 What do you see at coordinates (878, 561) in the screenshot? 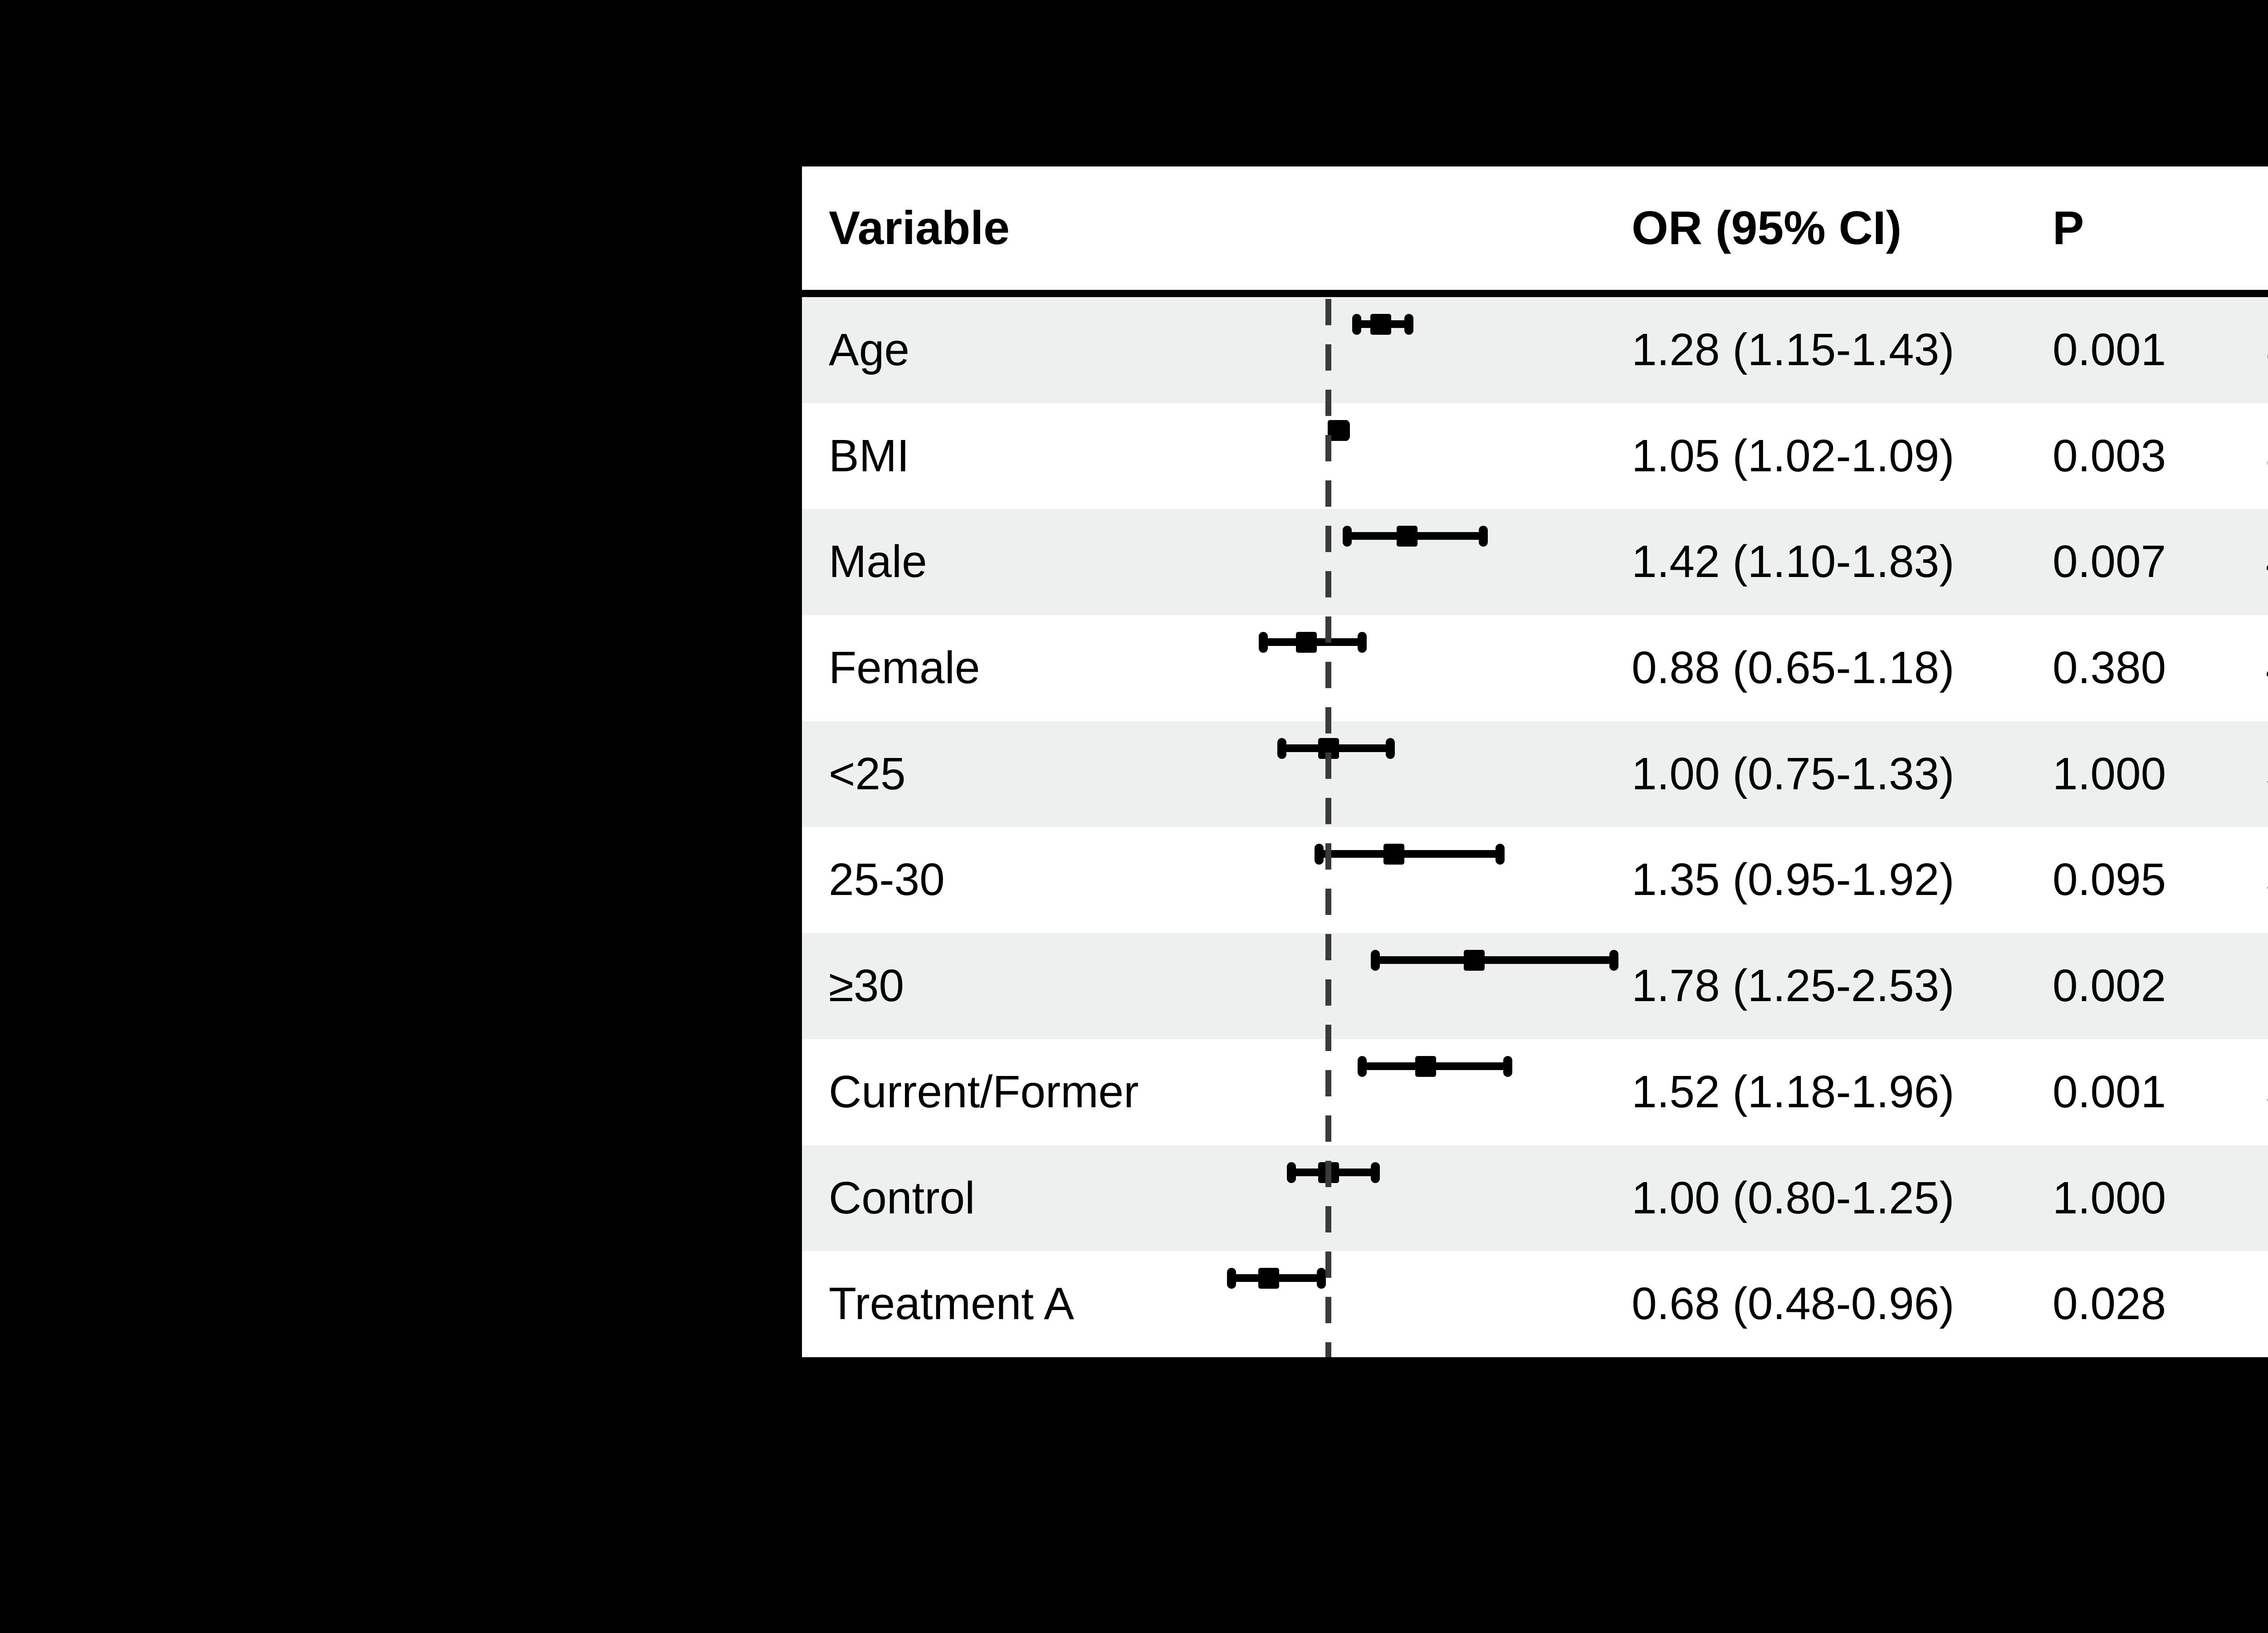
I see `variable-label: Male` at bounding box center [878, 561].